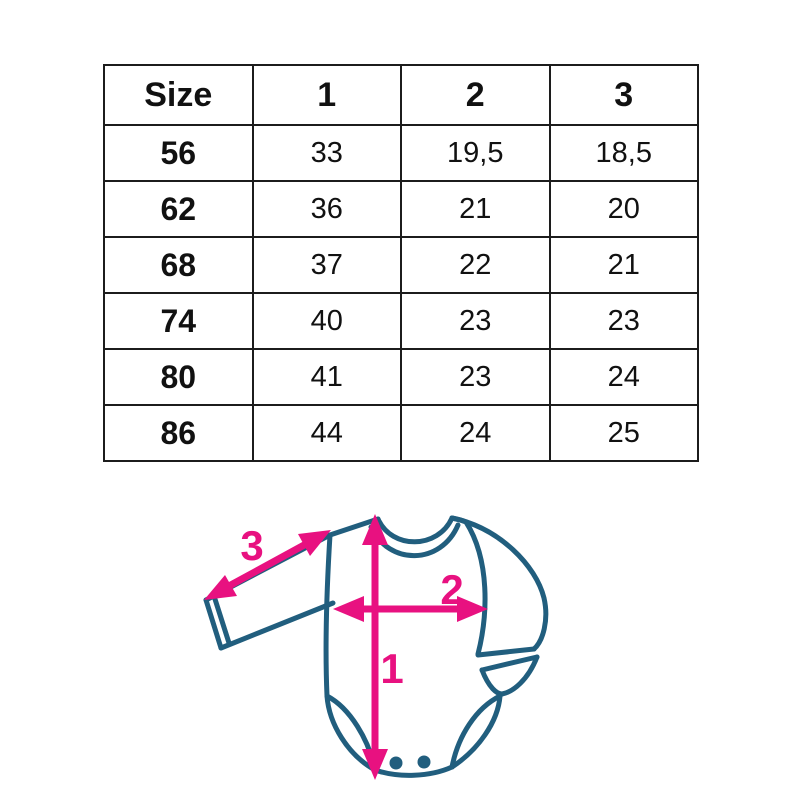  I want to click on right-sleeve-cuff-band-bottom, so click(509, 663).